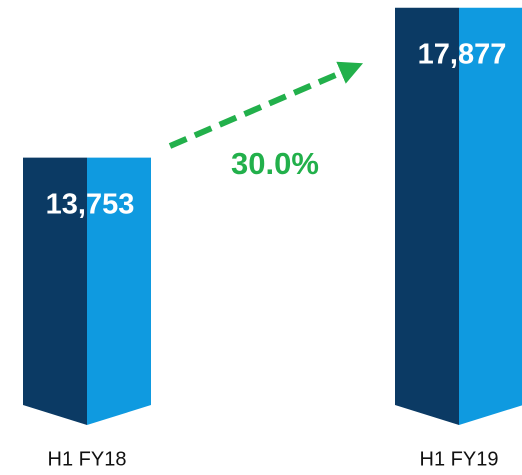  What do you see at coordinates (87, 459) in the screenshot?
I see `x-tick-label: H1 FY18` at bounding box center [87, 459].